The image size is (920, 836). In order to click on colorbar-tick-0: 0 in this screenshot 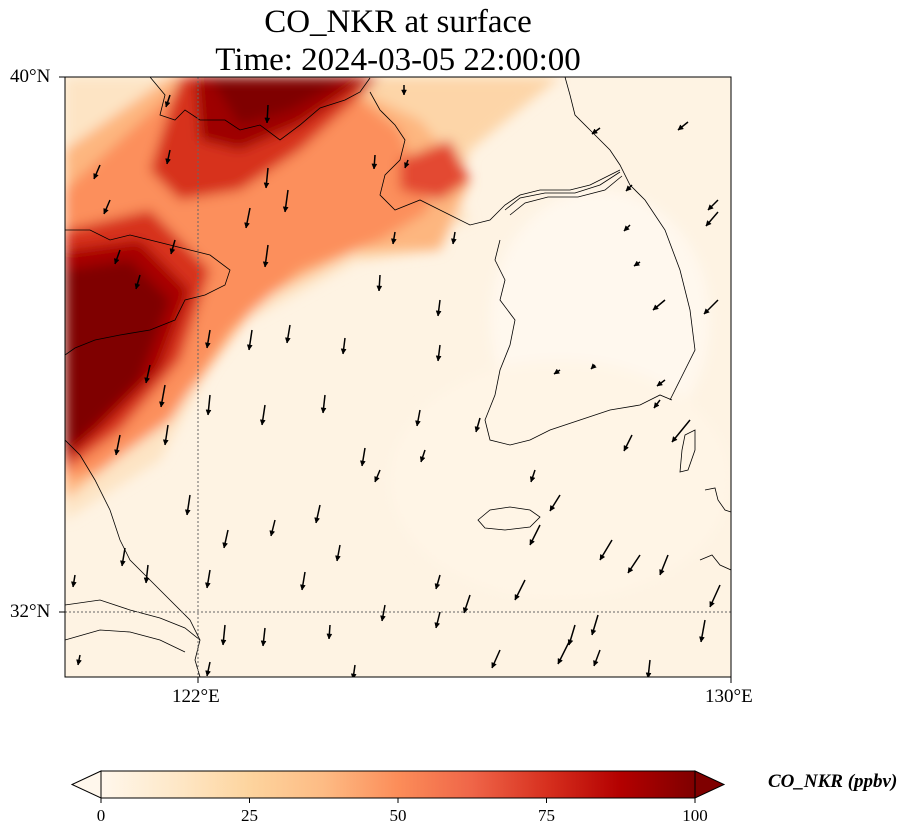, I will do `click(101, 815)`.